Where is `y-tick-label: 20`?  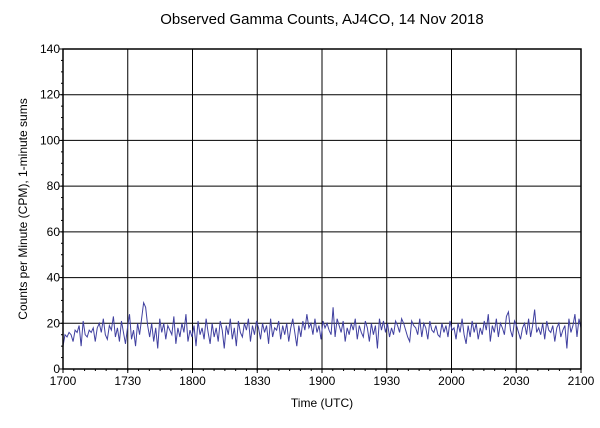
y-tick-label: 20 is located at coordinates (54, 323).